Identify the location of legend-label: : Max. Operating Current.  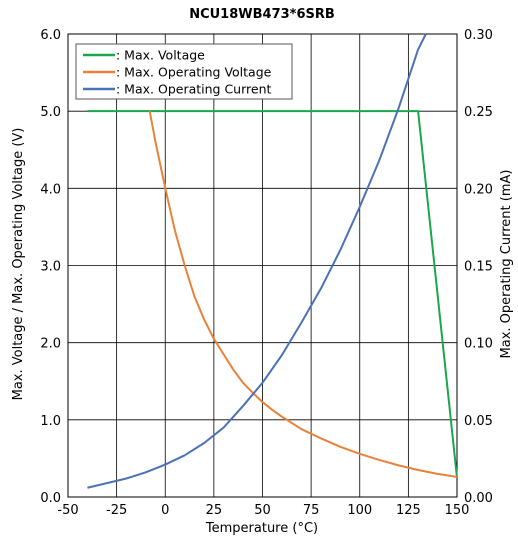
(193, 89).